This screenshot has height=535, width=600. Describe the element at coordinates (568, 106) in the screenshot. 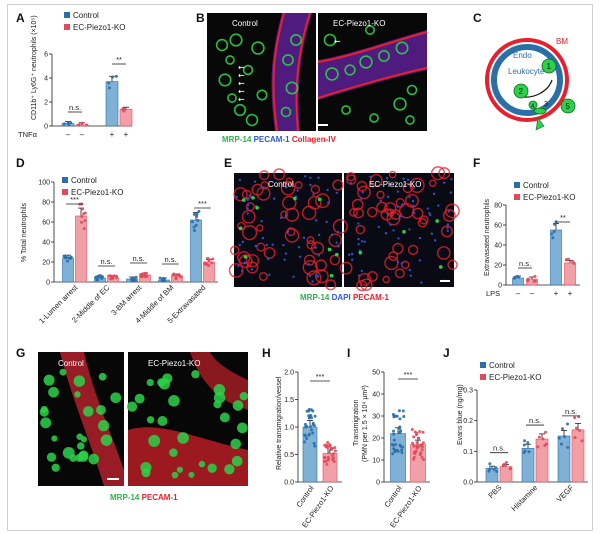

I see `step-5: 5` at that location.